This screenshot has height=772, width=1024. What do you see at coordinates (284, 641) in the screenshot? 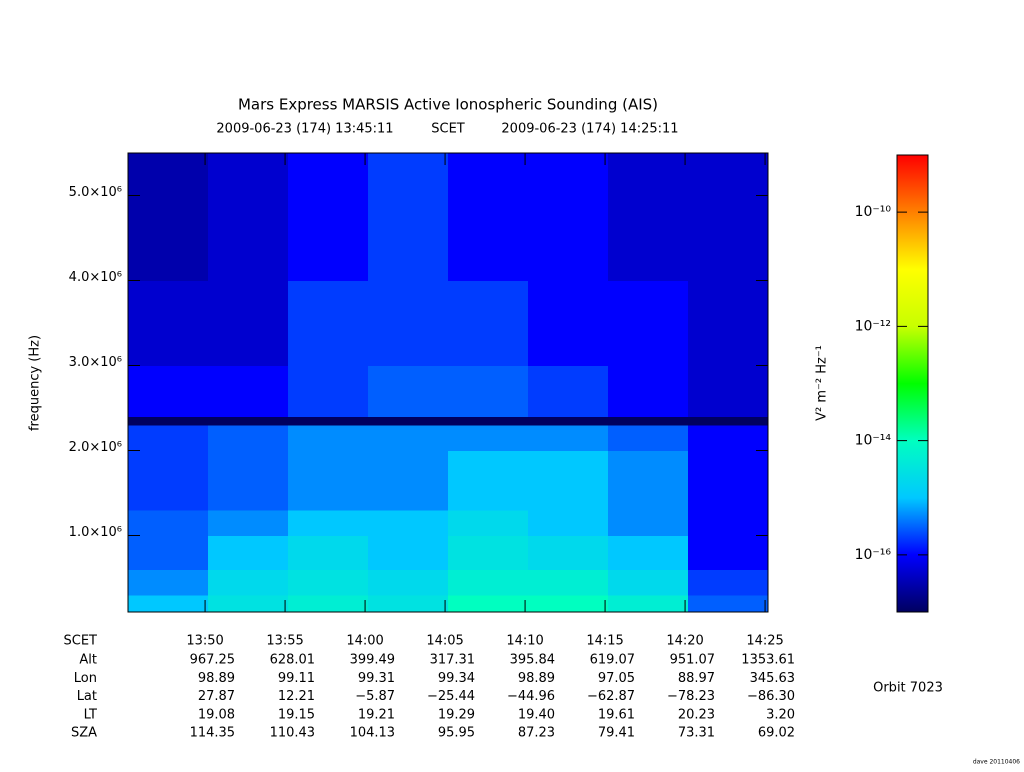
I see `x-tick-label: 13:55` at bounding box center [284, 641].